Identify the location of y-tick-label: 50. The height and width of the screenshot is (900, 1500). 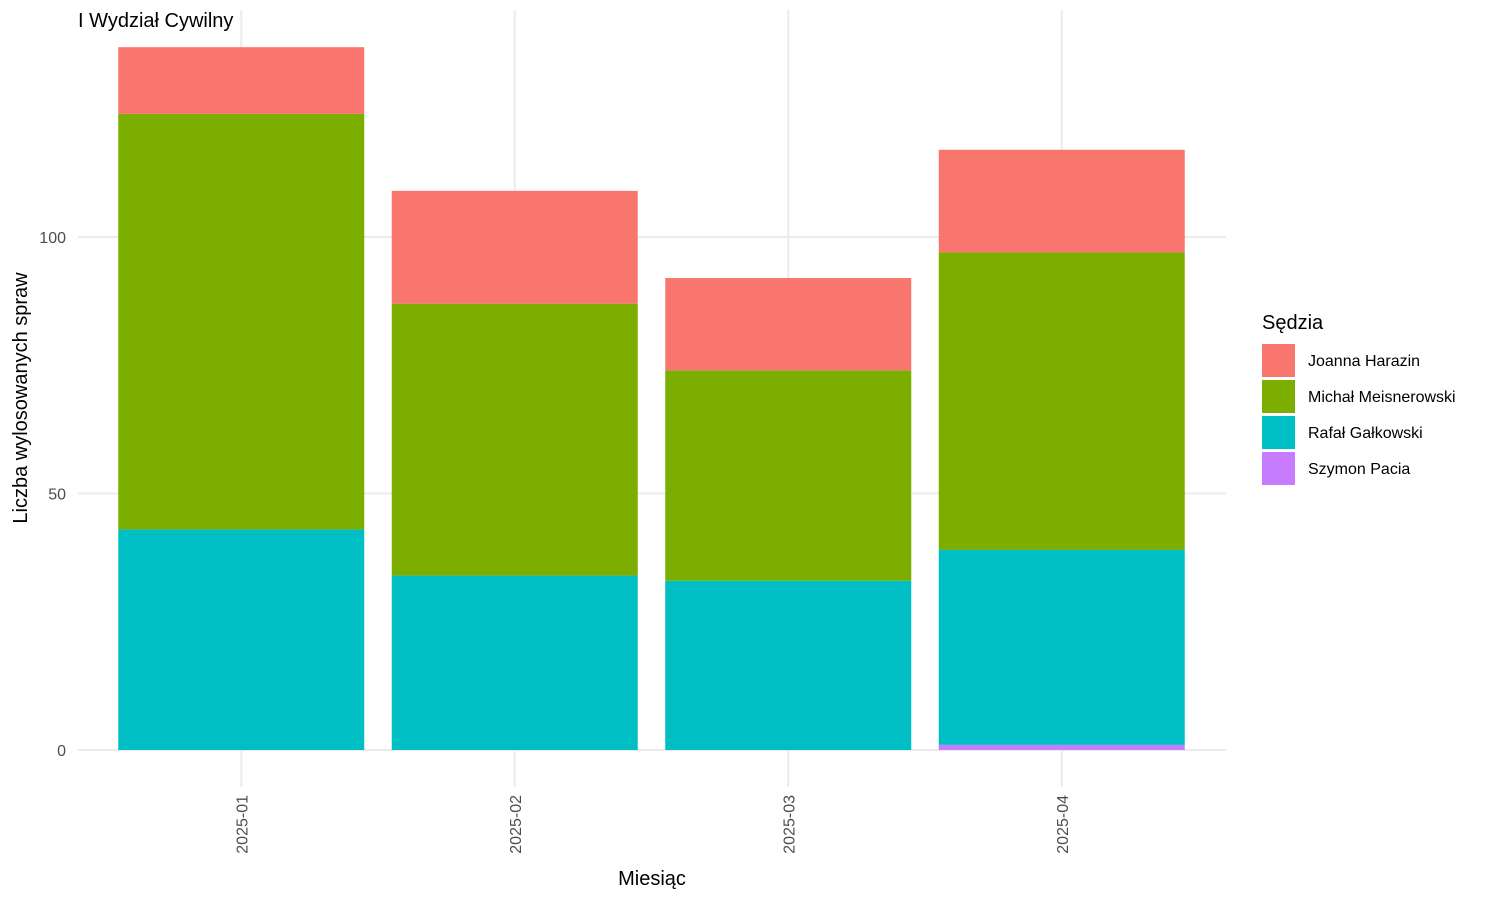
(57, 495).